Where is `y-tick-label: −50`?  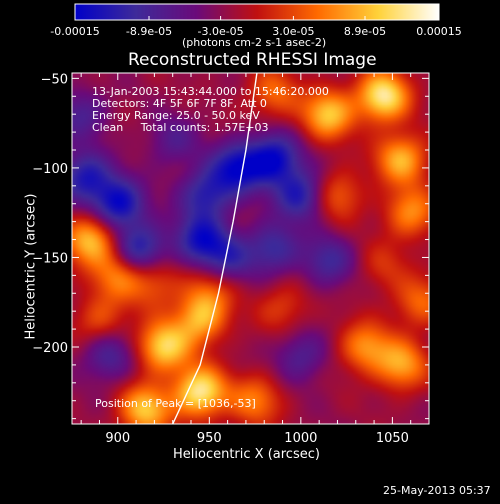
y-tick-label: −50 is located at coordinates (54, 79).